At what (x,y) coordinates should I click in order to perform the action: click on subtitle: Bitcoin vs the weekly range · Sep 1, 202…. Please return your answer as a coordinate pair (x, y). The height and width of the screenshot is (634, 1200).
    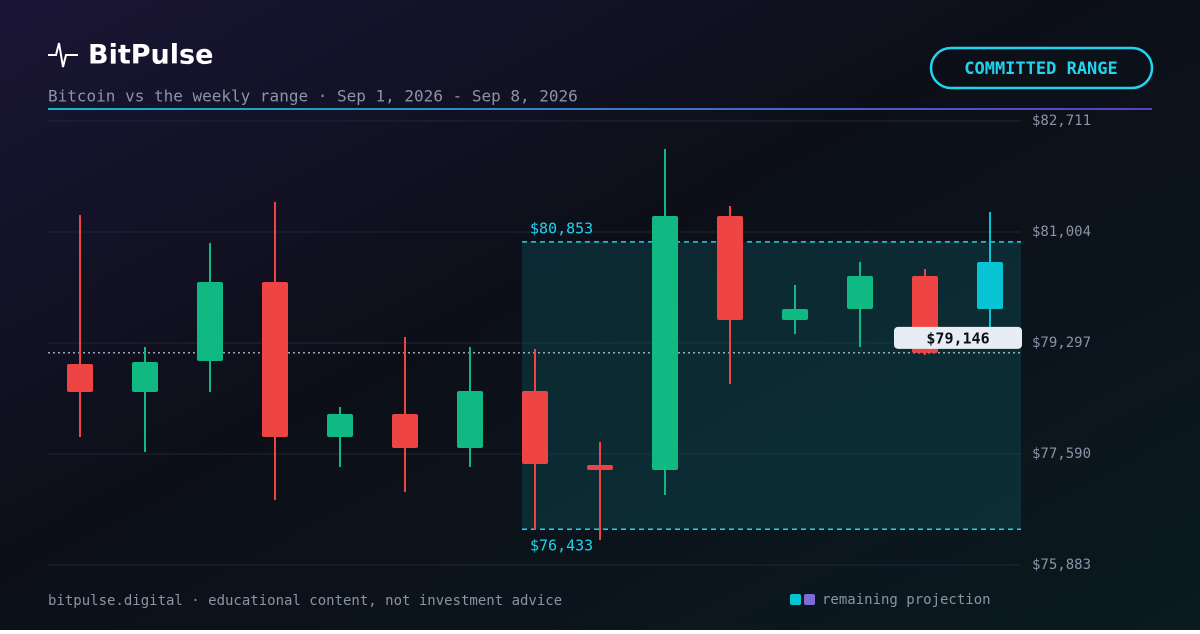
    Looking at the image, I should click on (313, 96).